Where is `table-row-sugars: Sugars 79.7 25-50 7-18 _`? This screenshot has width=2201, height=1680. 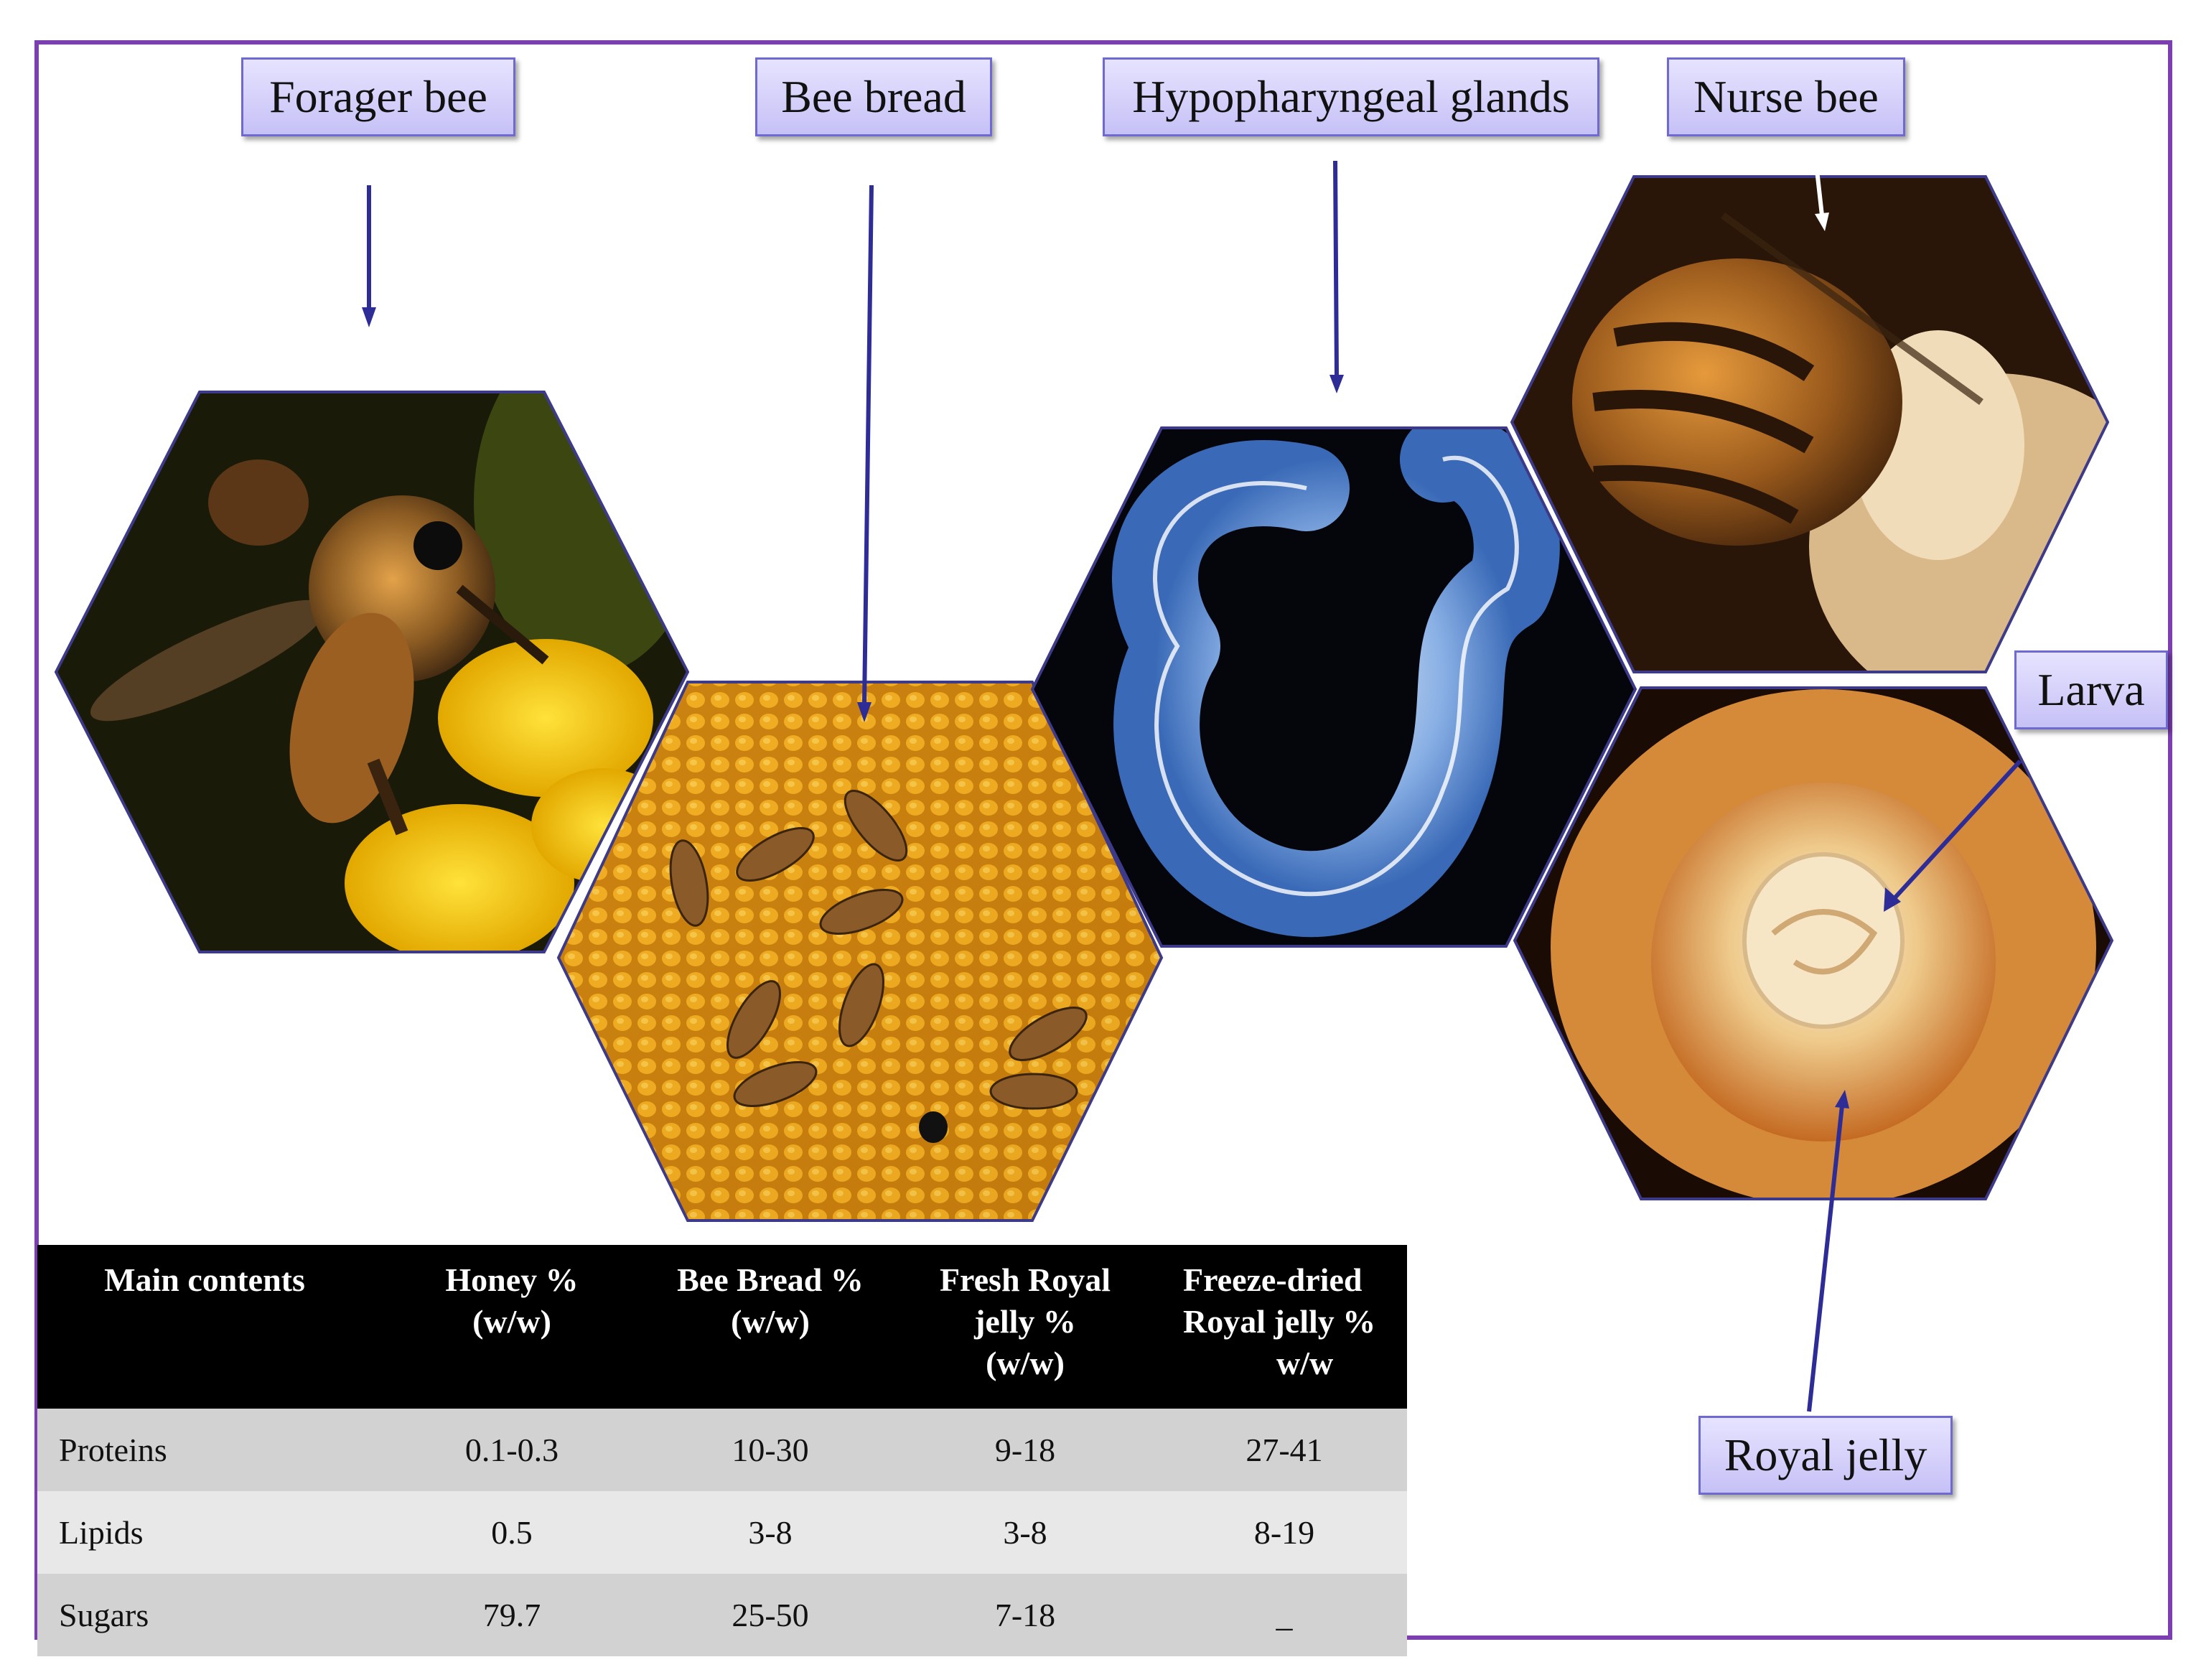 table-row-sugars: Sugars 79.7 25-50 7-18 _ is located at coordinates (722, 1615).